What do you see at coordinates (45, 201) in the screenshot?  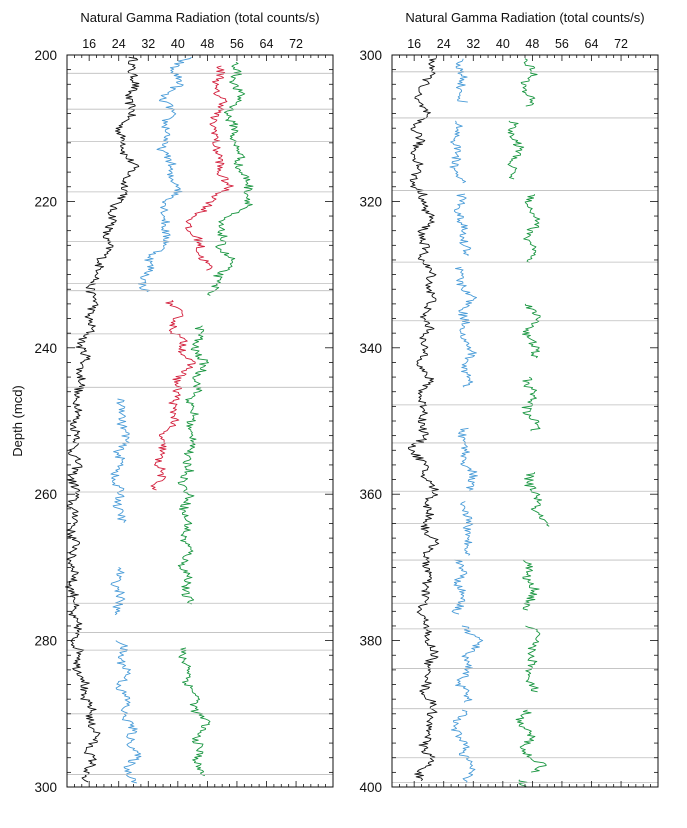 I see `left-y-tick-label: 220` at bounding box center [45, 201].